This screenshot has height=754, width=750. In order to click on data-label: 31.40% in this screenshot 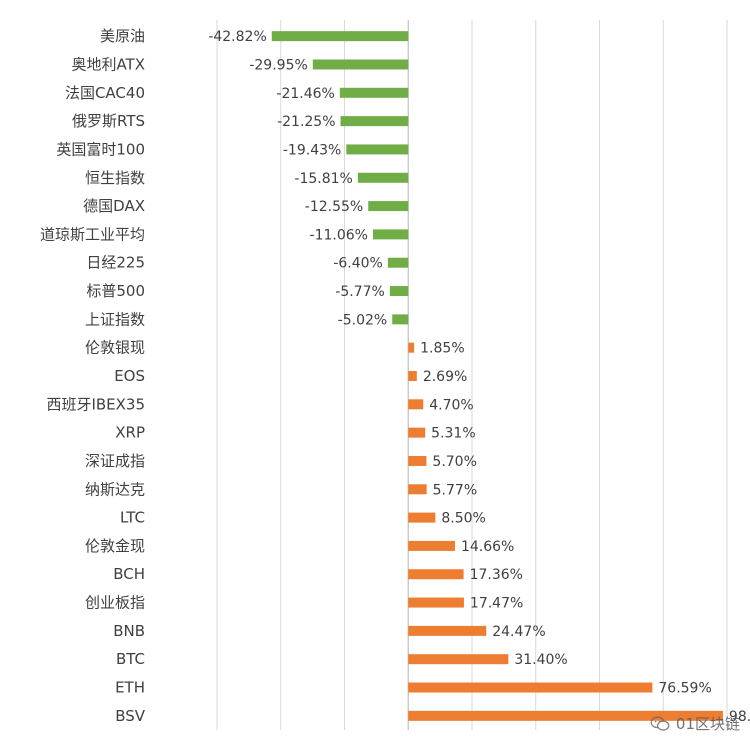, I will do `click(540, 660)`.